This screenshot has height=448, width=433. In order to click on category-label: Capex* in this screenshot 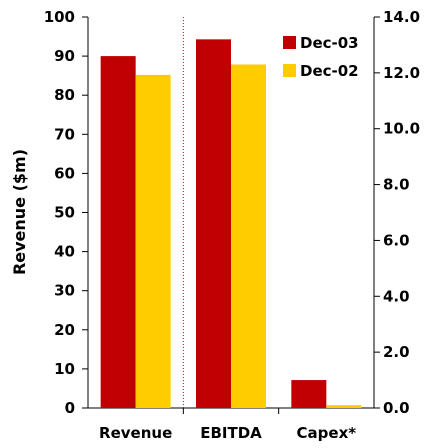, I will do `click(327, 433)`.